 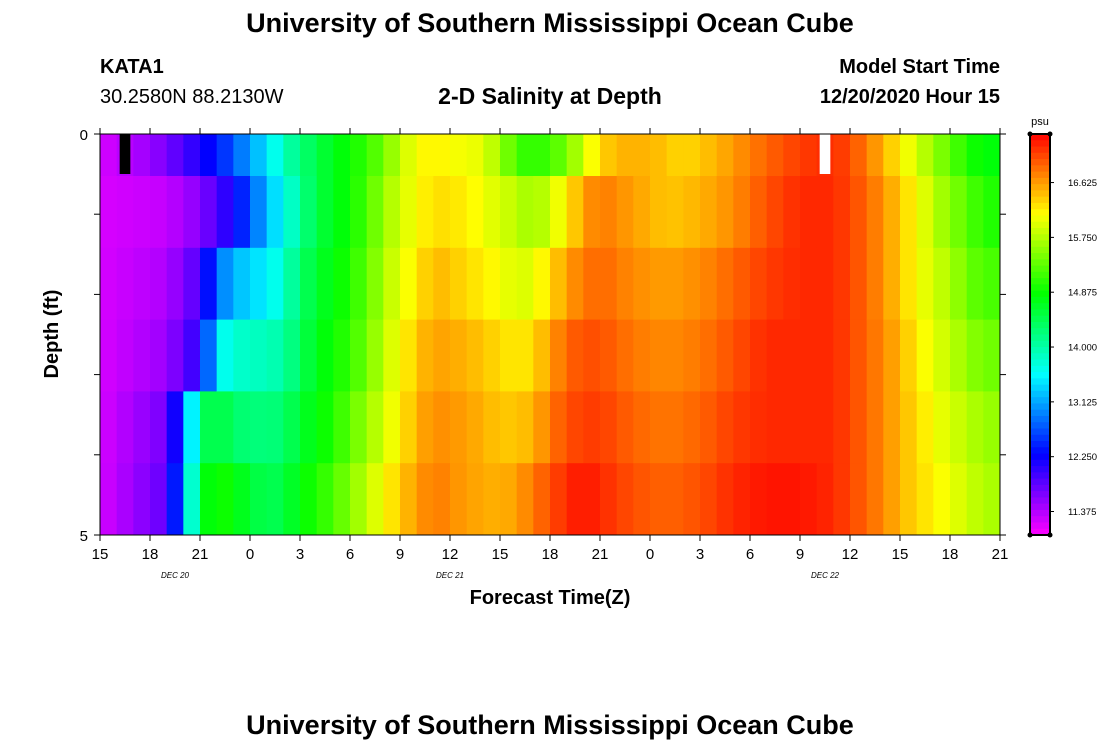 What do you see at coordinates (550, 554) in the screenshot?
I see `x-tick-label: 18` at bounding box center [550, 554].